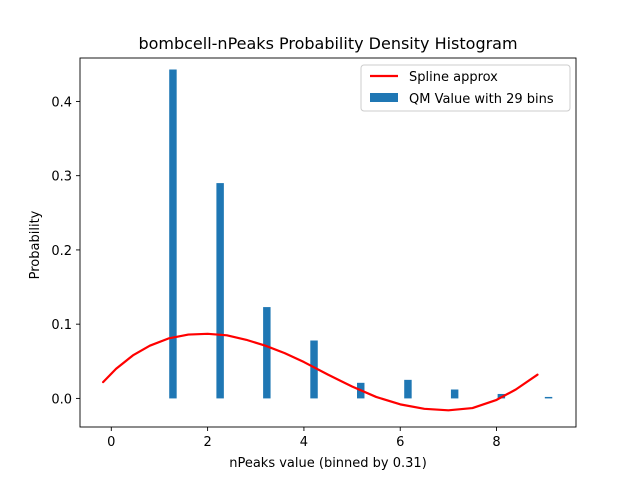 Image resolution: width=640 pixels, height=480 pixels. I want to click on spline-layer, so click(320, 372).